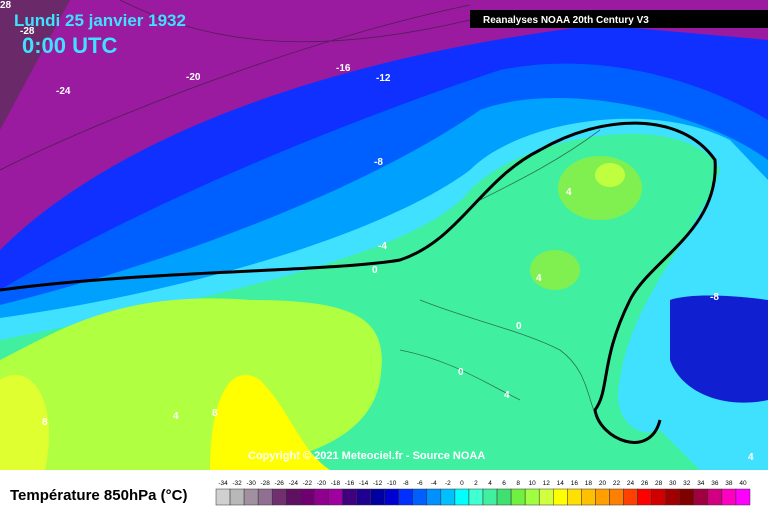 Image resolution: width=768 pixels, height=517 pixels. What do you see at coordinates (566, 20) in the screenshot?
I see `source: Reanalyses NOAA 20th Century V3` at bounding box center [566, 20].